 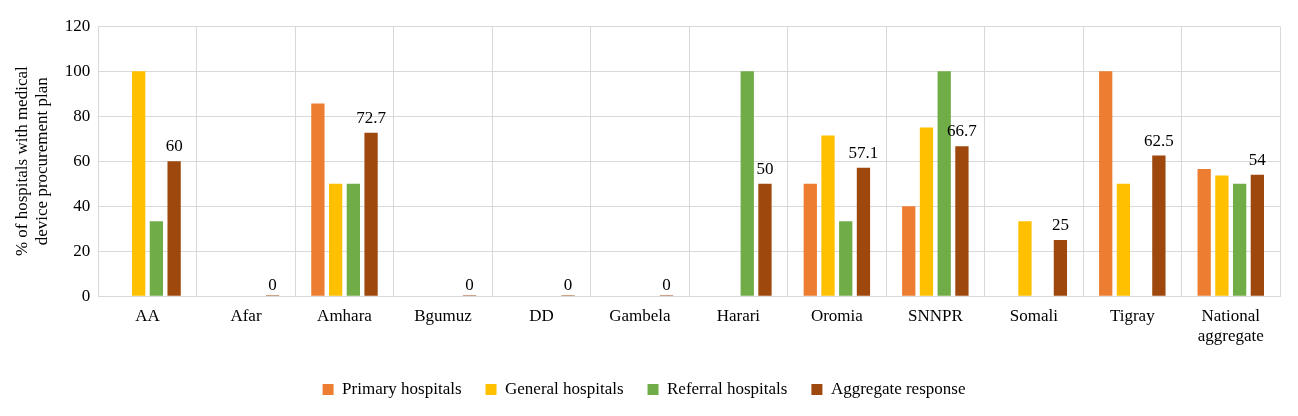 What do you see at coordinates (1132, 315) in the screenshot?
I see `x-tick-label: Tigray` at bounding box center [1132, 315].